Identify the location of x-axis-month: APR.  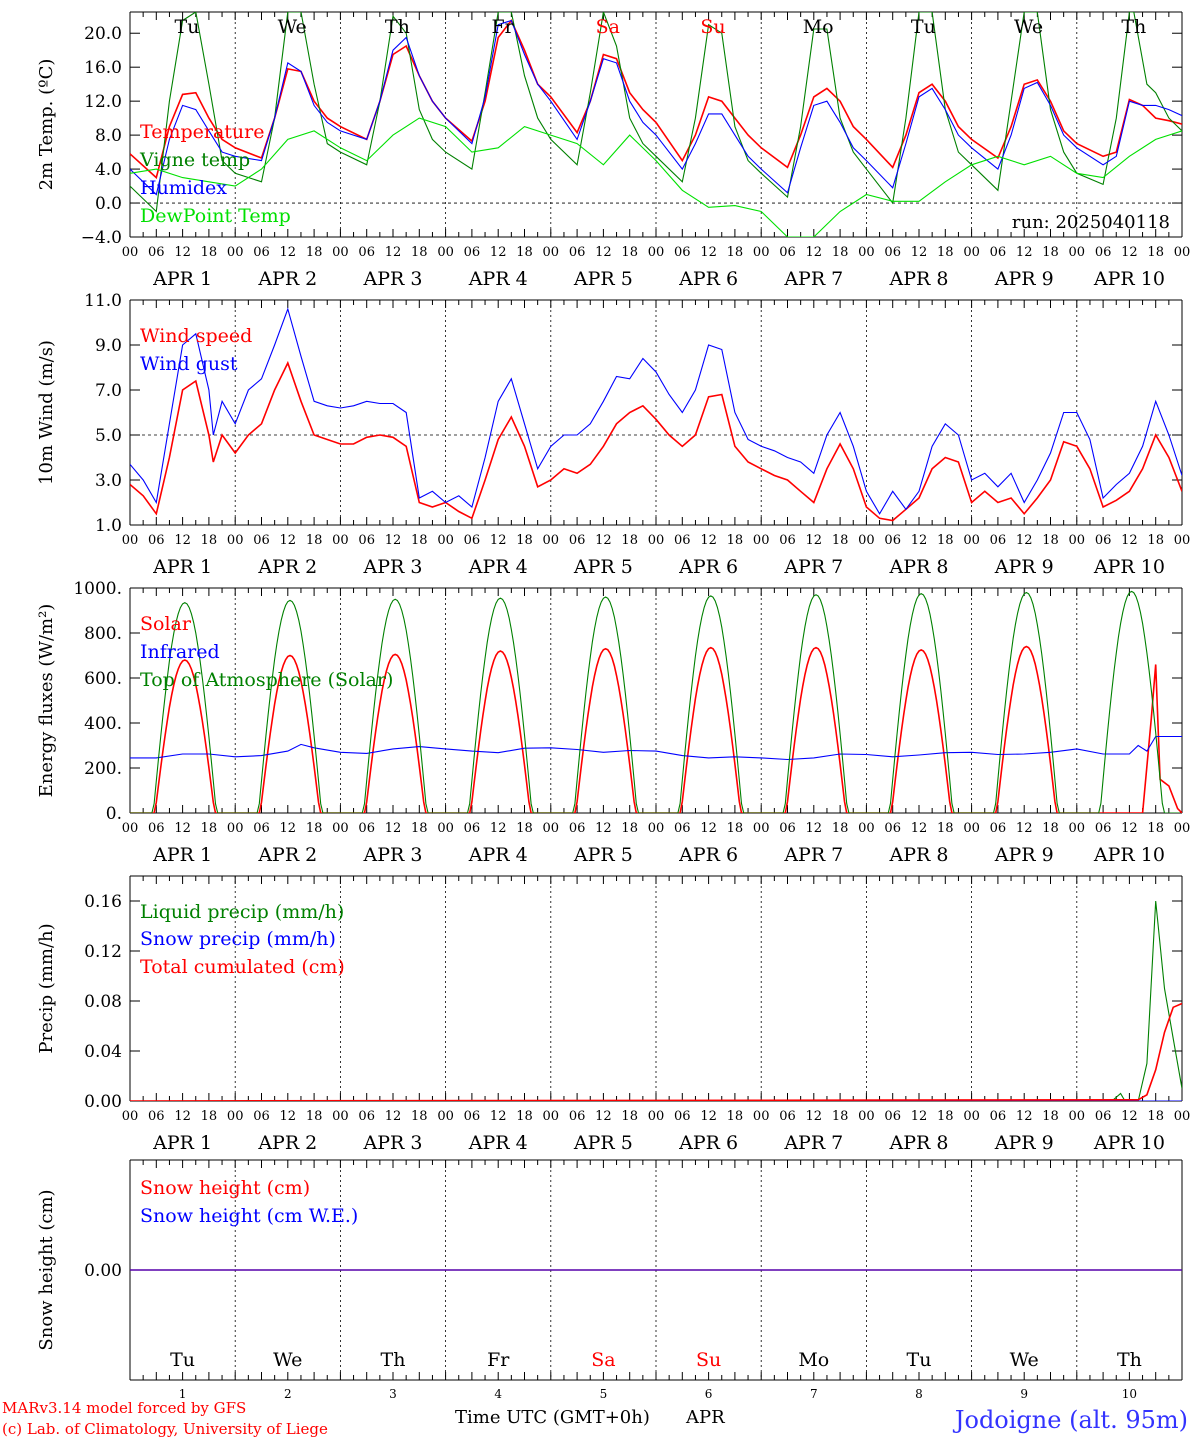
(705, 1417).